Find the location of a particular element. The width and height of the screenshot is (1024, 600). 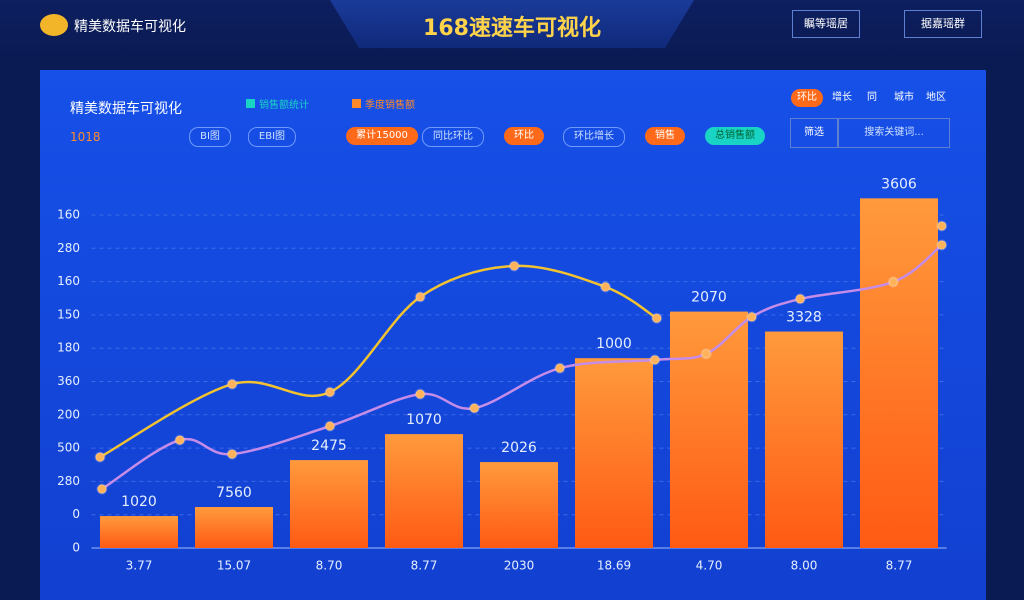

logo-icon is located at coordinates (54, 25).